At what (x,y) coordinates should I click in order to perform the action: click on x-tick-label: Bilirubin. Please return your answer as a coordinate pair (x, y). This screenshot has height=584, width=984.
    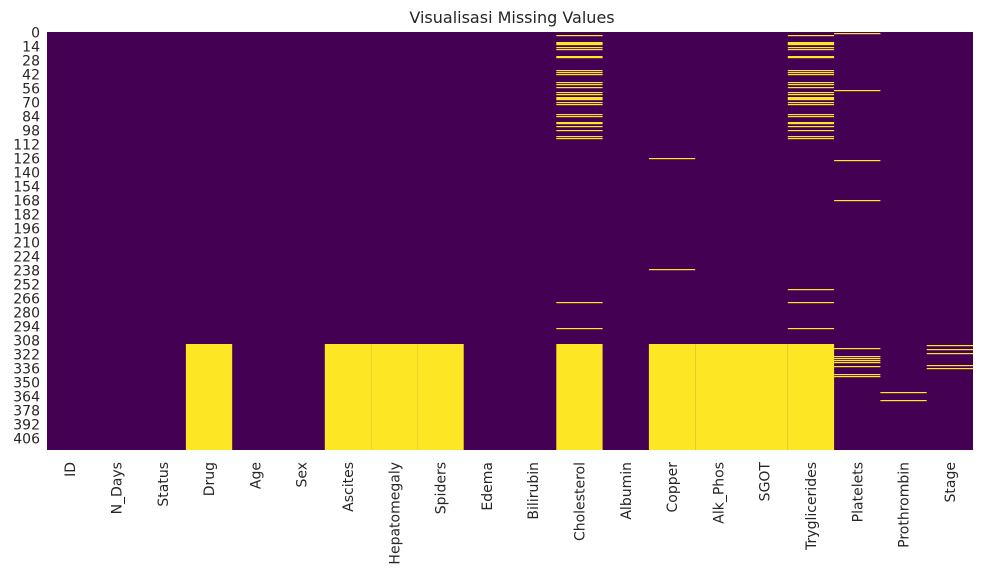
    Looking at the image, I should click on (534, 491).